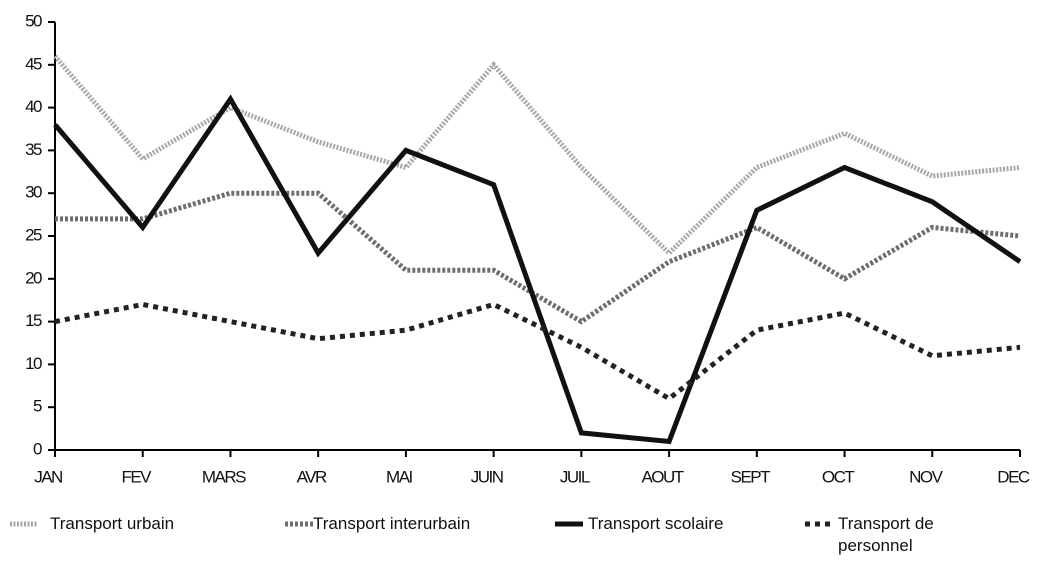 This screenshot has width=1043, height=567. I want to click on x-tick-label: JAN, so click(48, 476).